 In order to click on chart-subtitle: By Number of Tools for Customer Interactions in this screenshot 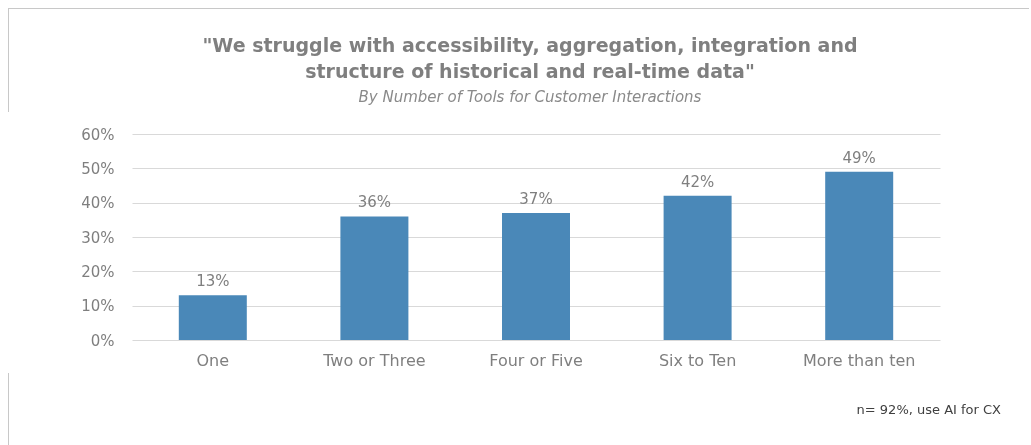, I will do `click(530, 97)`.